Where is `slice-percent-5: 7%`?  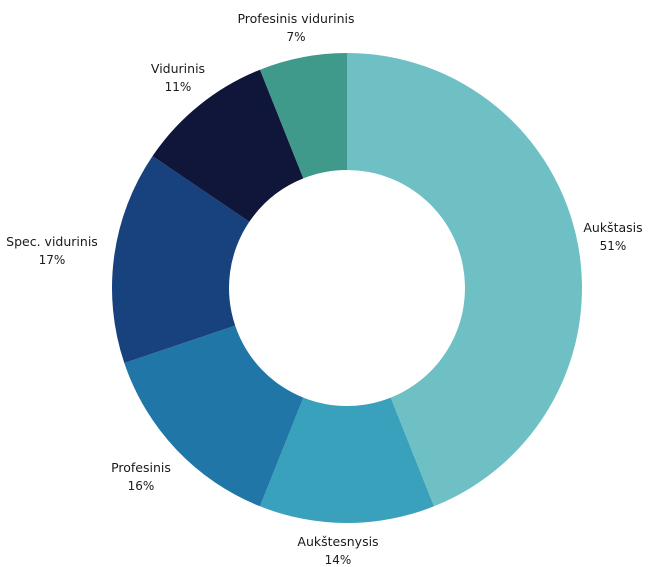 slice-percent-5: 7% is located at coordinates (295, 37).